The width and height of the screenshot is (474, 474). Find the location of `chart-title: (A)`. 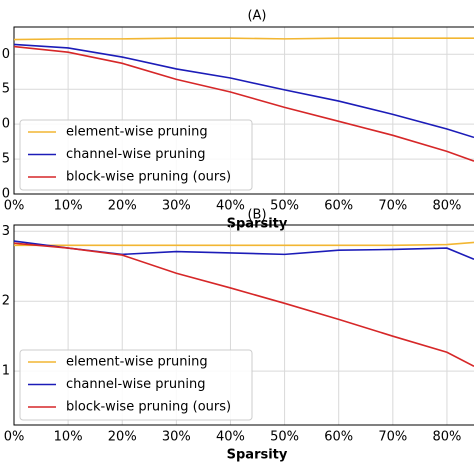

chart-title: (A) is located at coordinates (256, 16).